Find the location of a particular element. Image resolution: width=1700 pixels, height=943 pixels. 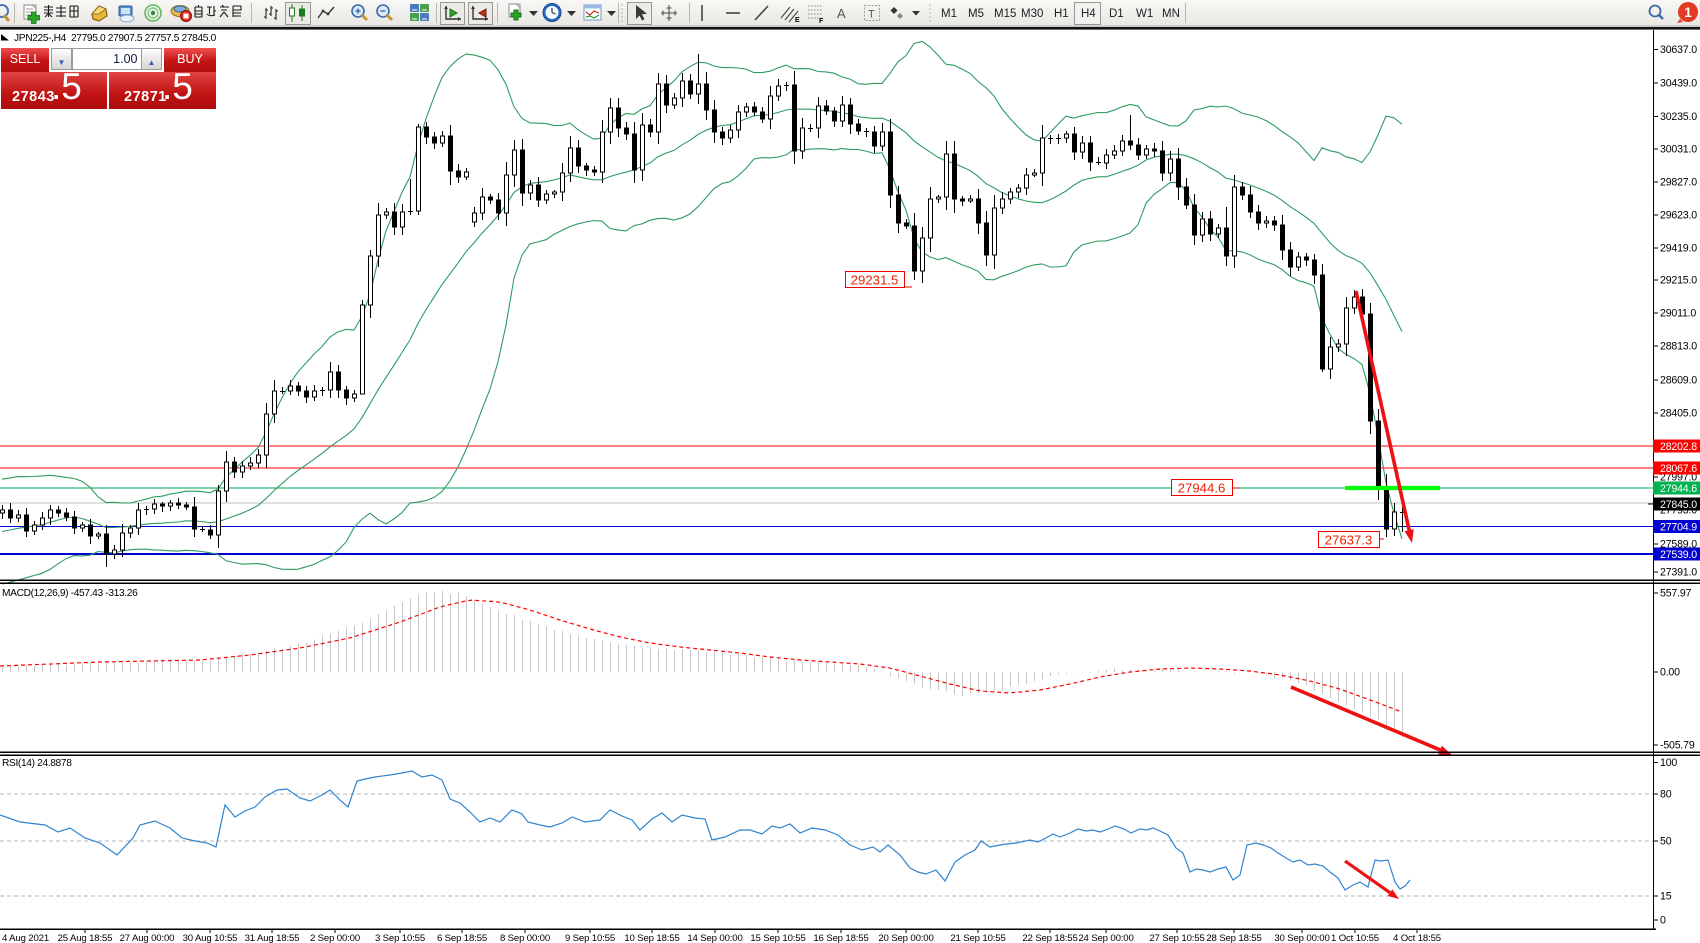

svg-text: 30439.0 is located at coordinates (1678, 84).